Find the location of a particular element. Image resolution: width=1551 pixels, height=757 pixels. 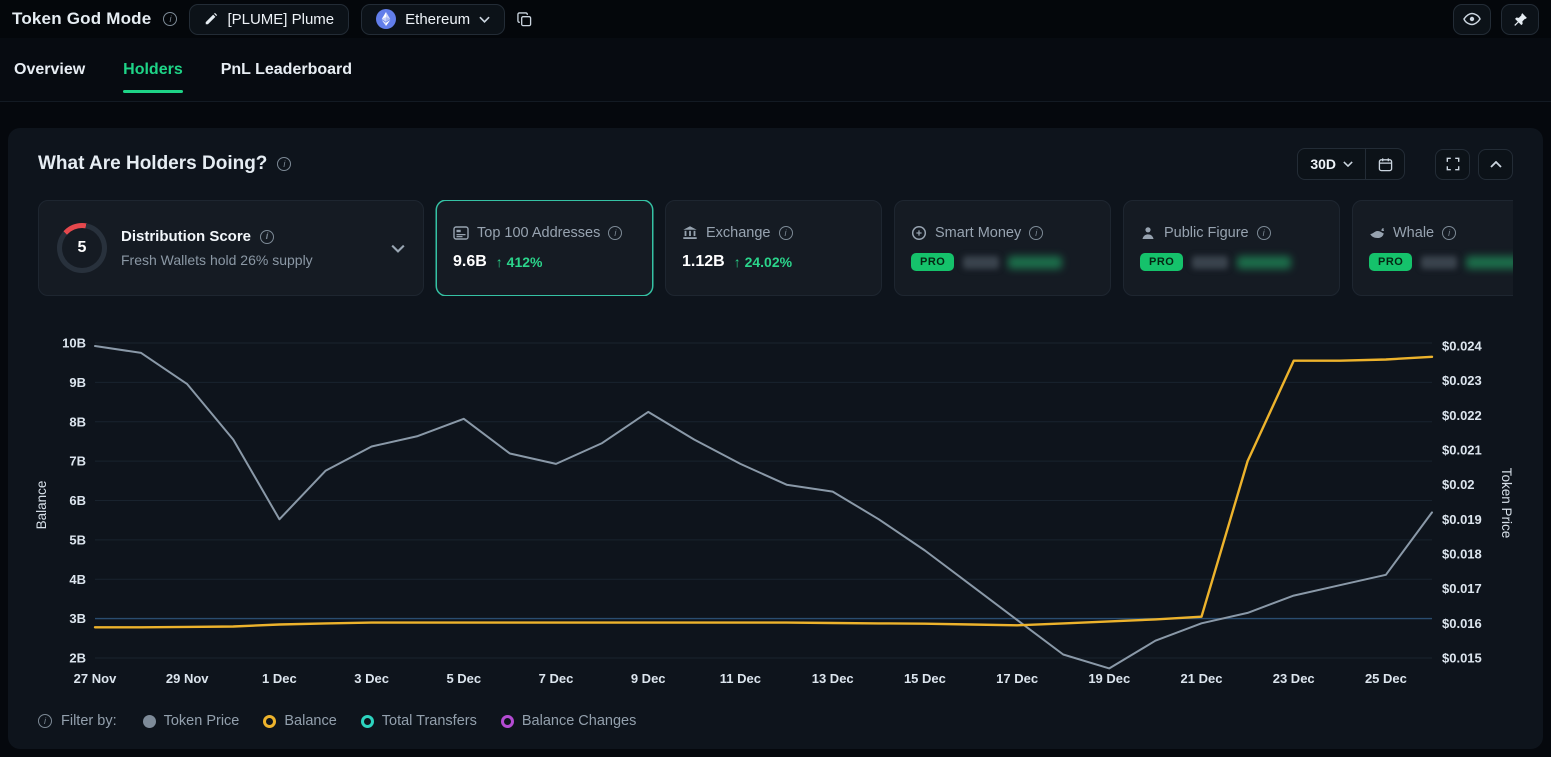

legend-item-balance: Balance is located at coordinates (300, 721).